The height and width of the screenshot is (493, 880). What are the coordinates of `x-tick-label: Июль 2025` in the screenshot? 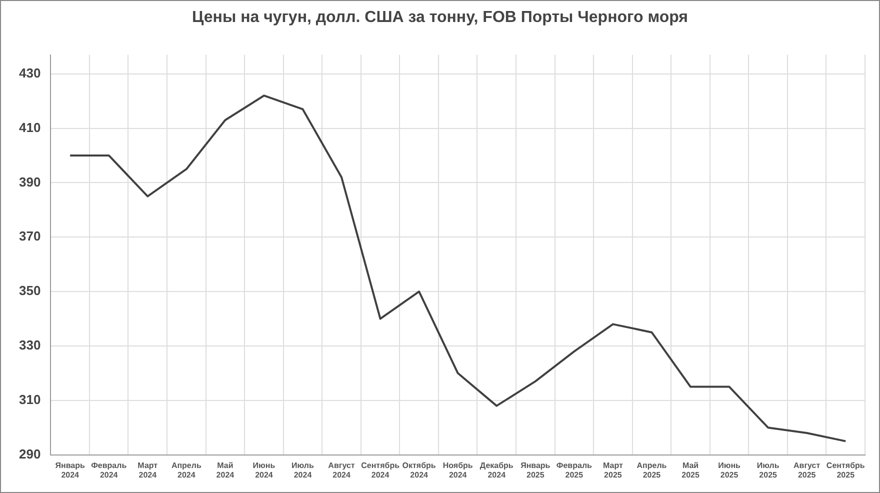 It's located at (768, 470).